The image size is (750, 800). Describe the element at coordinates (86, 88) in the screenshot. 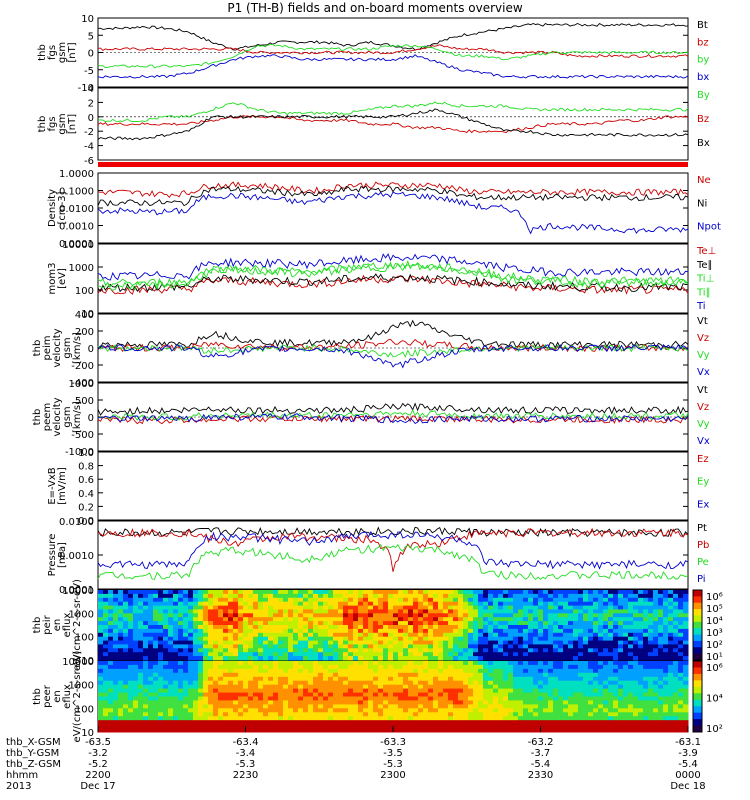

I see `y-tick-label: -10` at that location.